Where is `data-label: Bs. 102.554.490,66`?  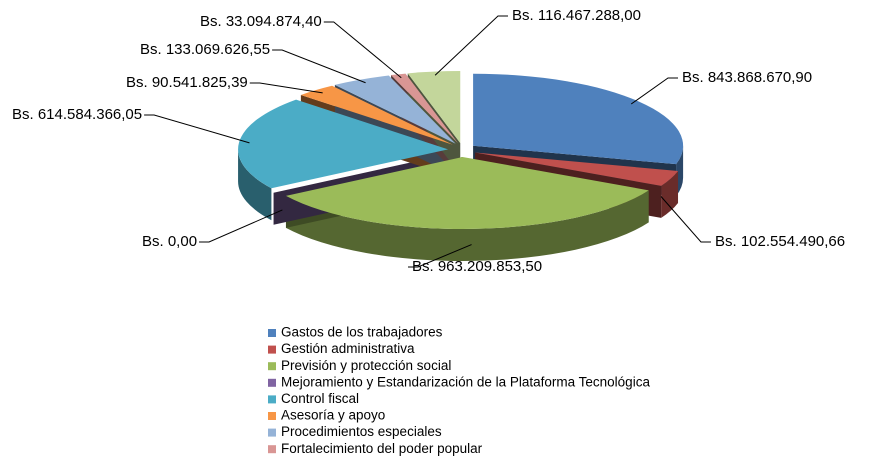
data-label: Bs. 102.554.490,66 is located at coordinates (780, 241).